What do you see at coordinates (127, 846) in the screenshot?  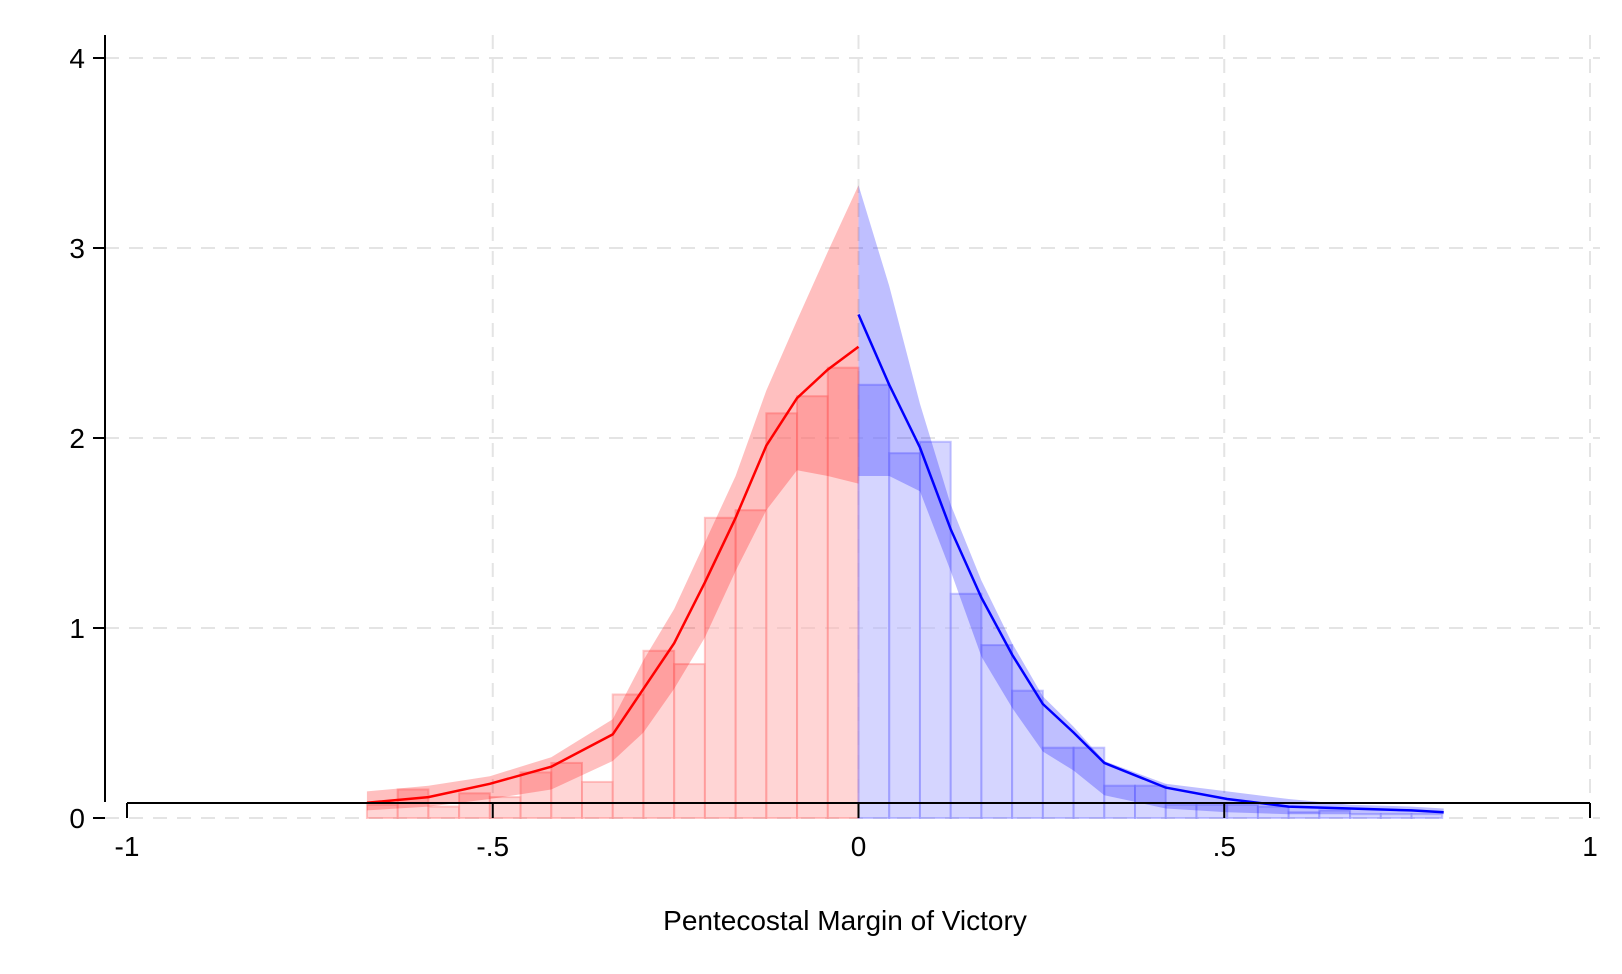 I see `x-tick-label: -1` at bounding box center [127, 846].